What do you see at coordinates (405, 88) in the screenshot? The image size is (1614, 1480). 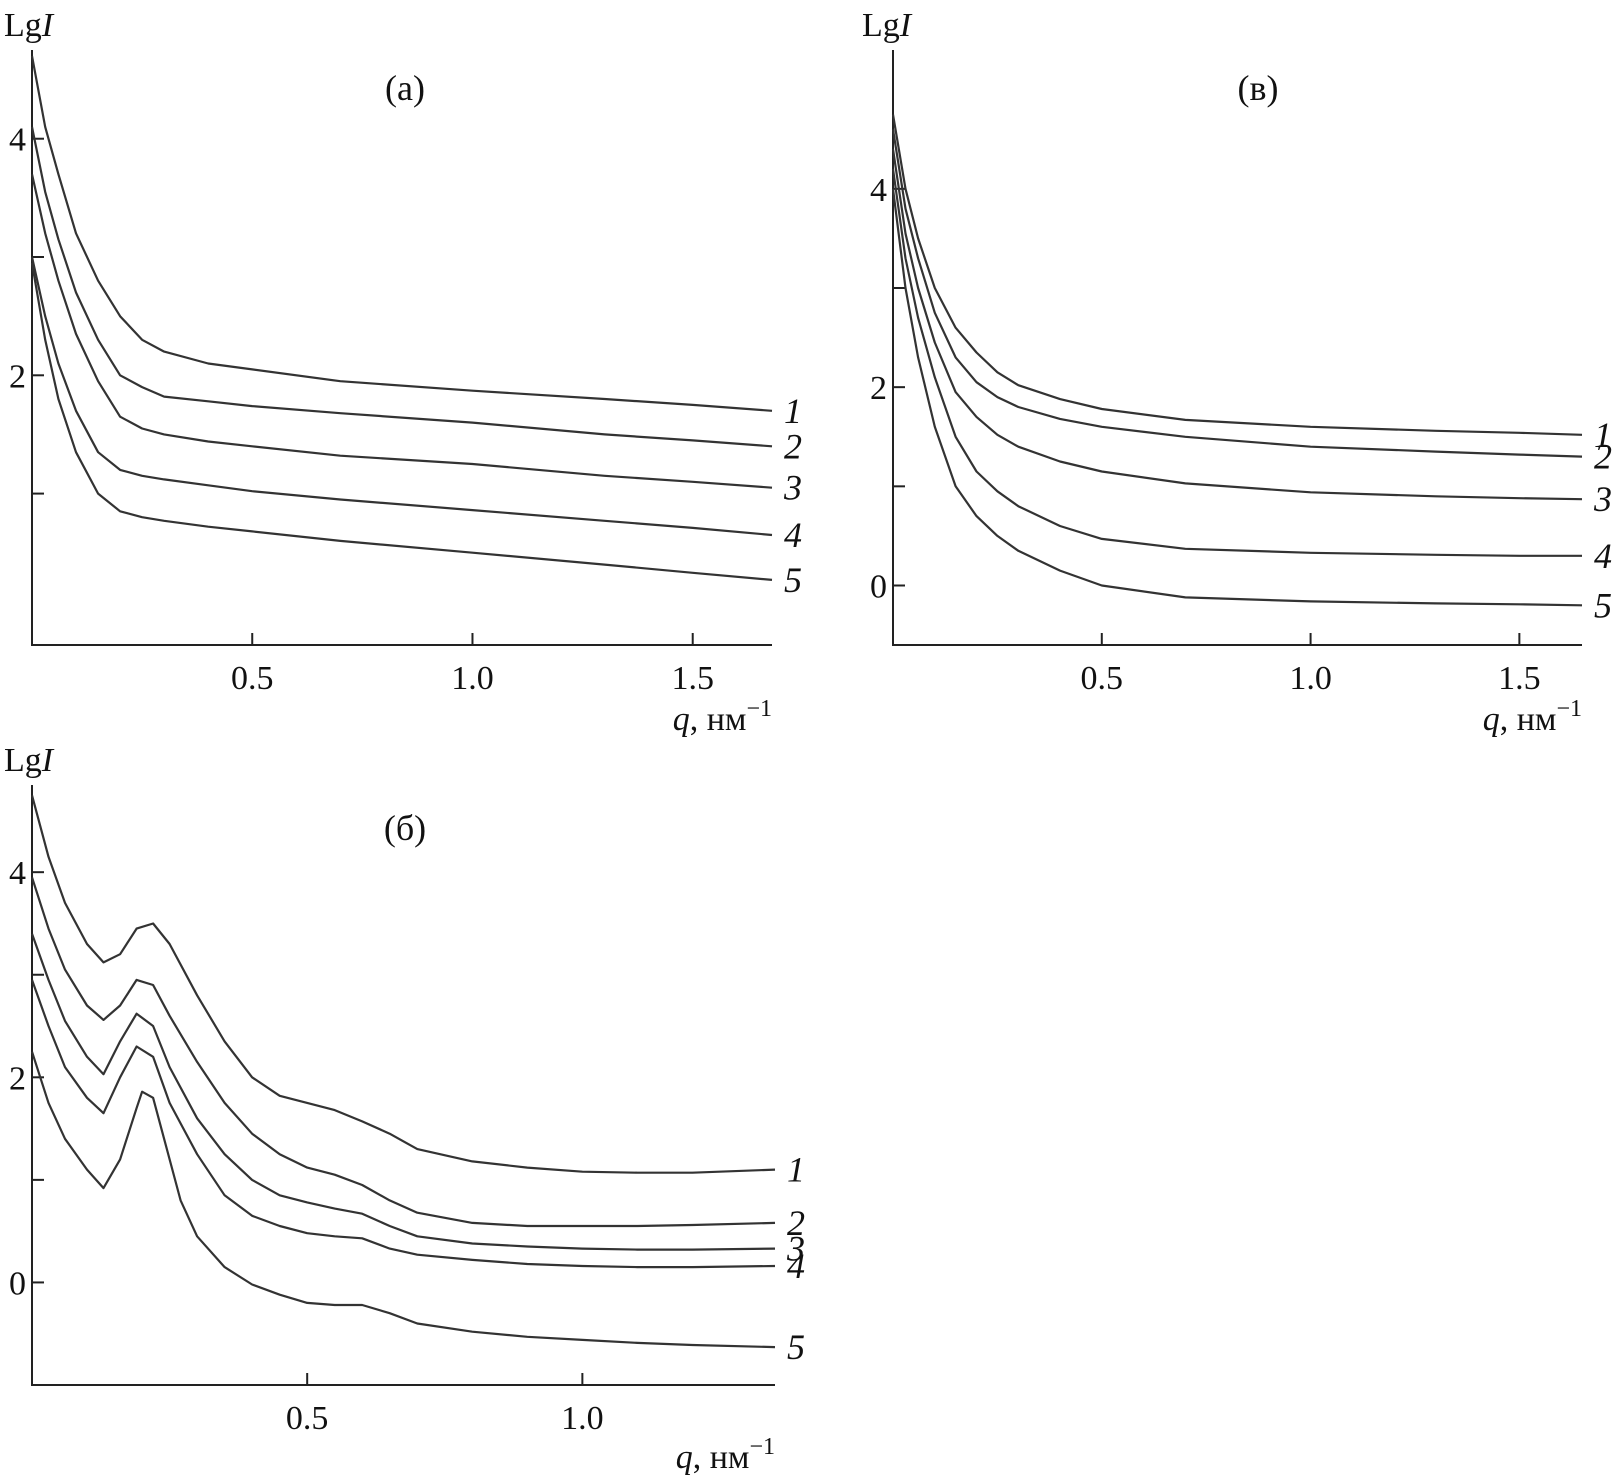 I see `panel-label: (а)` at bounding box center [405, 88].